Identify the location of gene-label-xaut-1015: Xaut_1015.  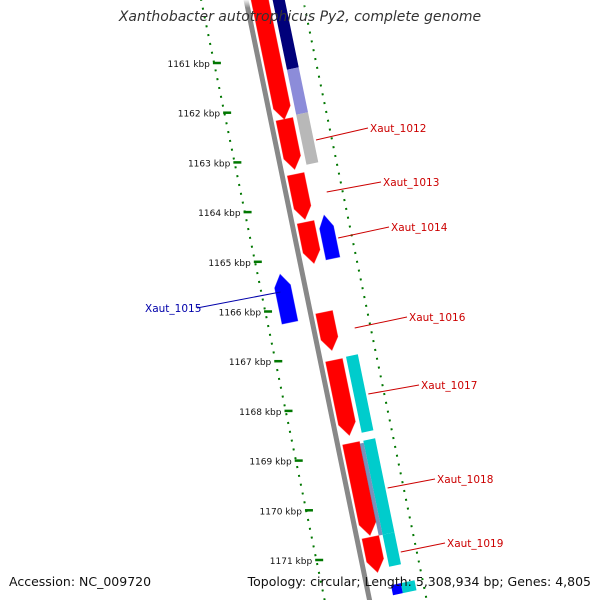
(173, 309).